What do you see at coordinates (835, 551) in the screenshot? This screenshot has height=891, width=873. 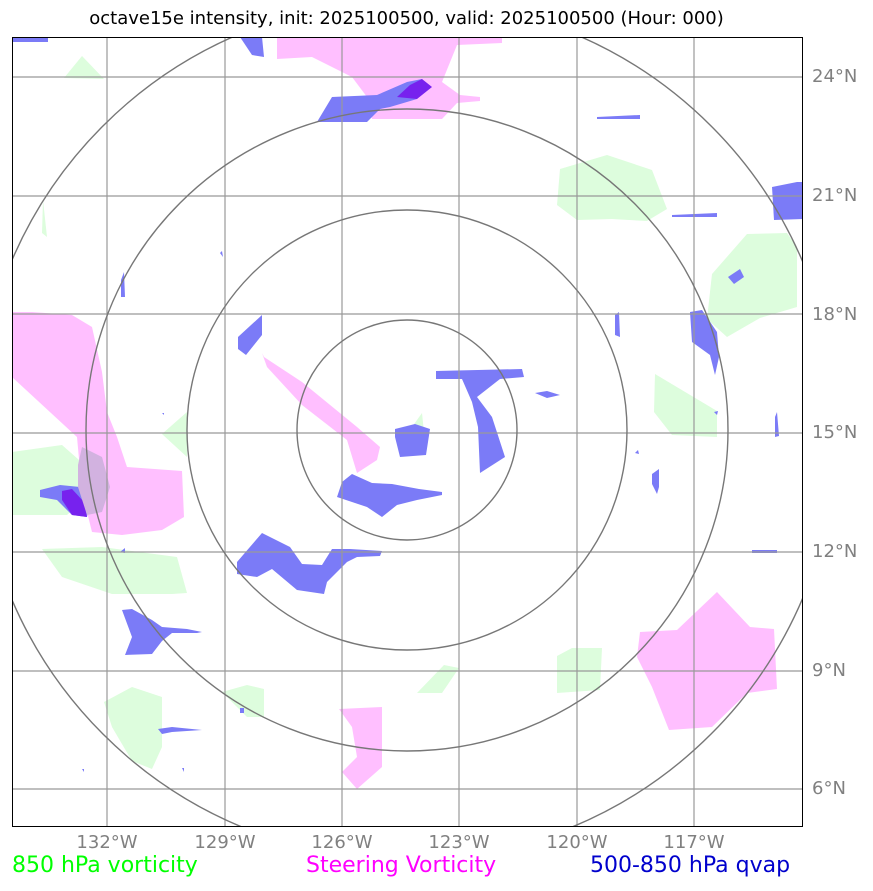 I see `lat-tick-label: 12°N` at bounding box center [835, 551].